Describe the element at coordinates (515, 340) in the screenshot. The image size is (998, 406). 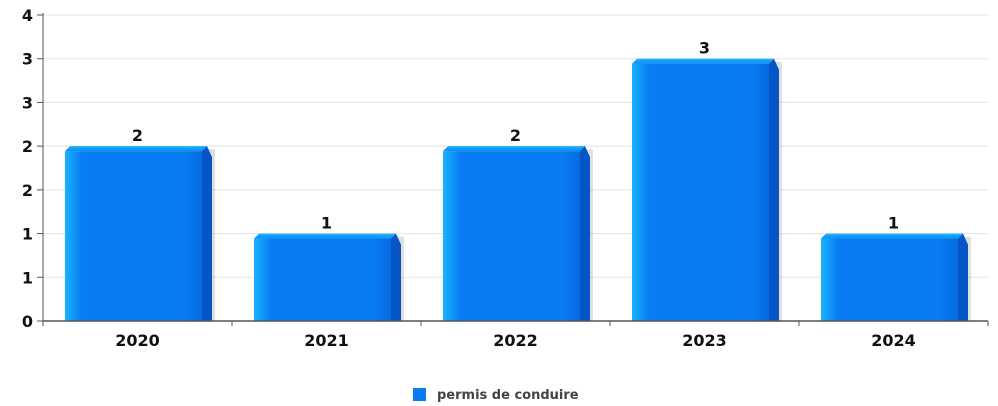
I see `x-tick-label: 2022` at that location.